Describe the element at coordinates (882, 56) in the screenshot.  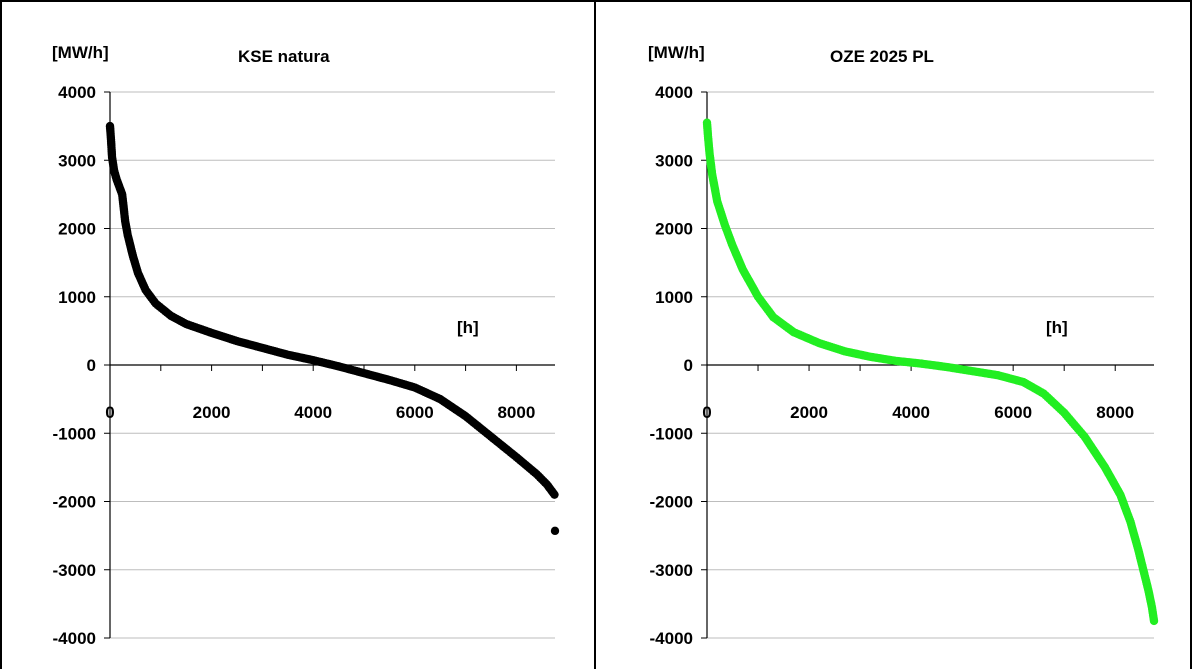
I see `chart-title: OZE 2025 PL` at that location.